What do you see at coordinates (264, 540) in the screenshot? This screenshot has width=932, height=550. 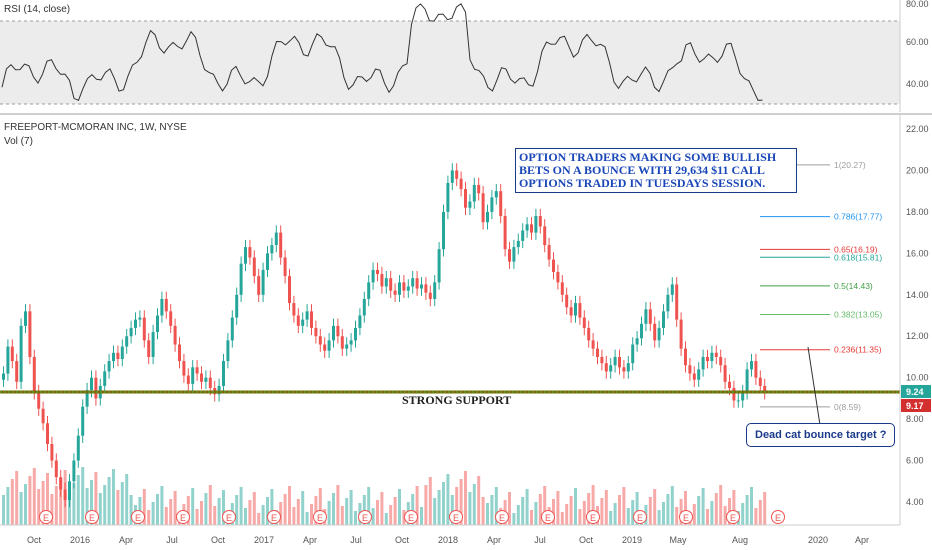 I see `time-tick: 2017` at bounding box center [264, 540].